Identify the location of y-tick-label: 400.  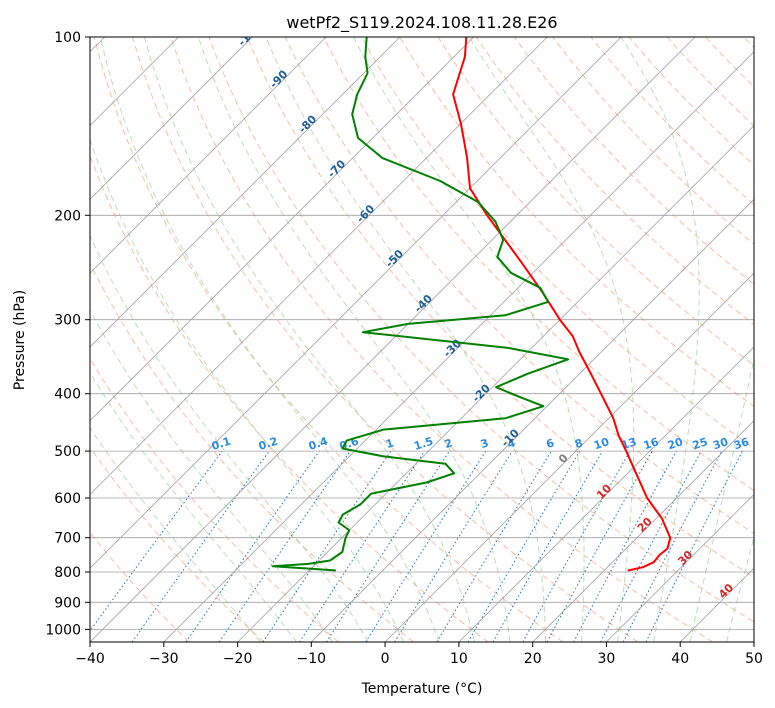
(67, 395).